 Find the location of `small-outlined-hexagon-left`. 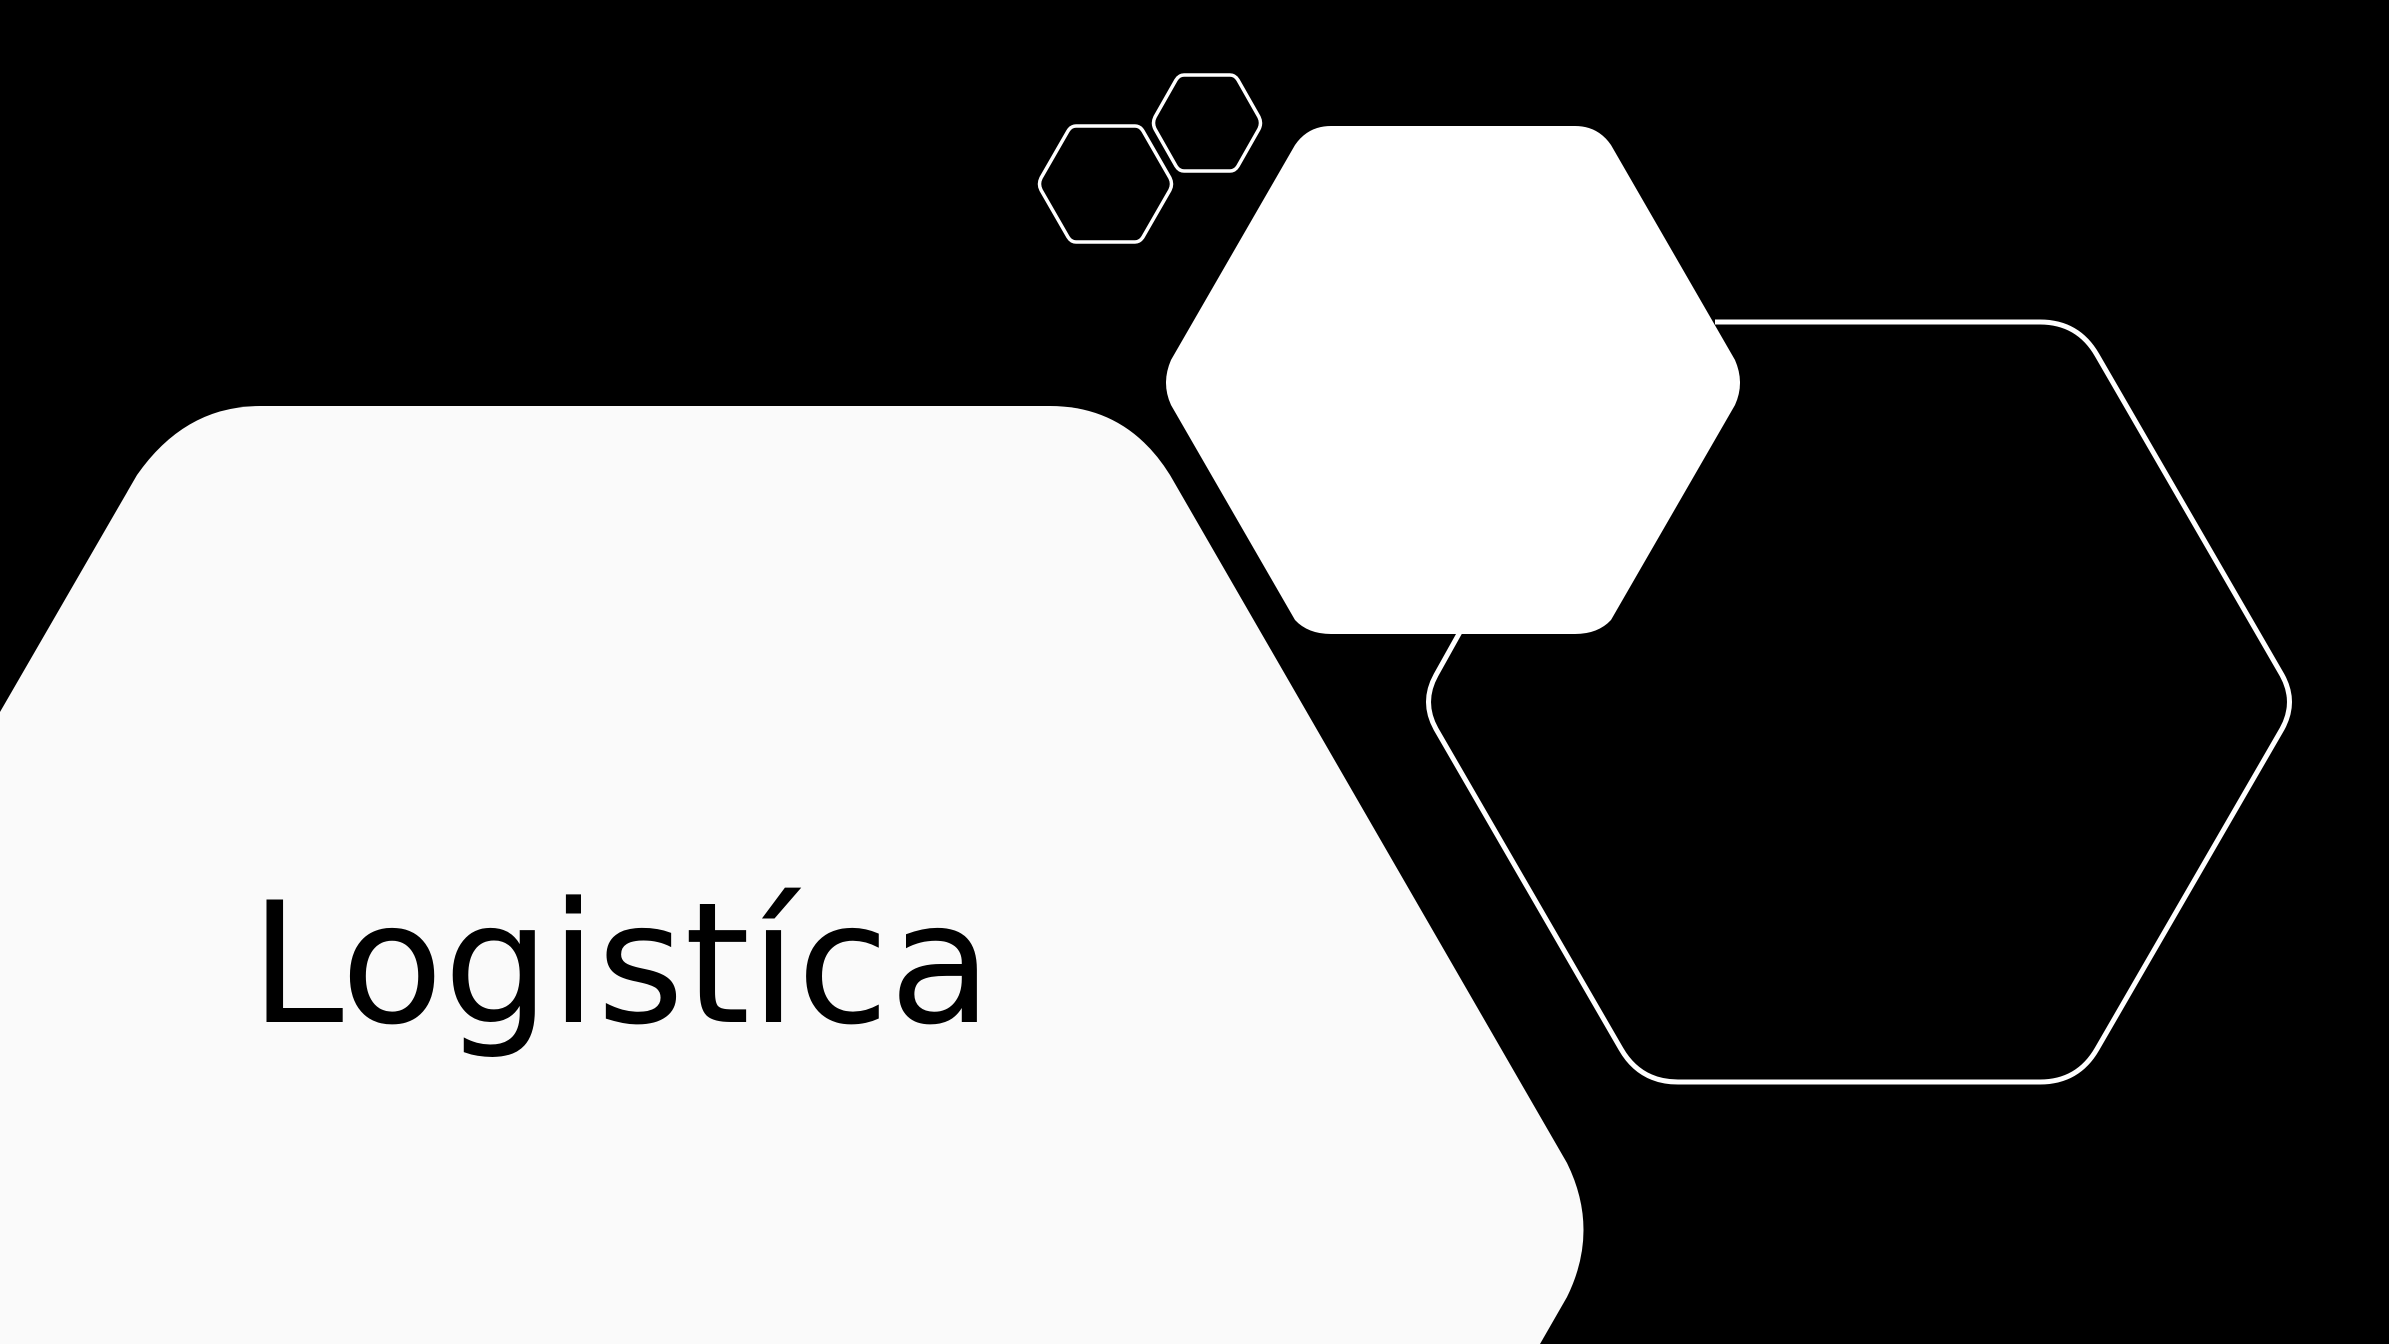

small-outlined-hexagon-left is located at coordinates (1105, 184).